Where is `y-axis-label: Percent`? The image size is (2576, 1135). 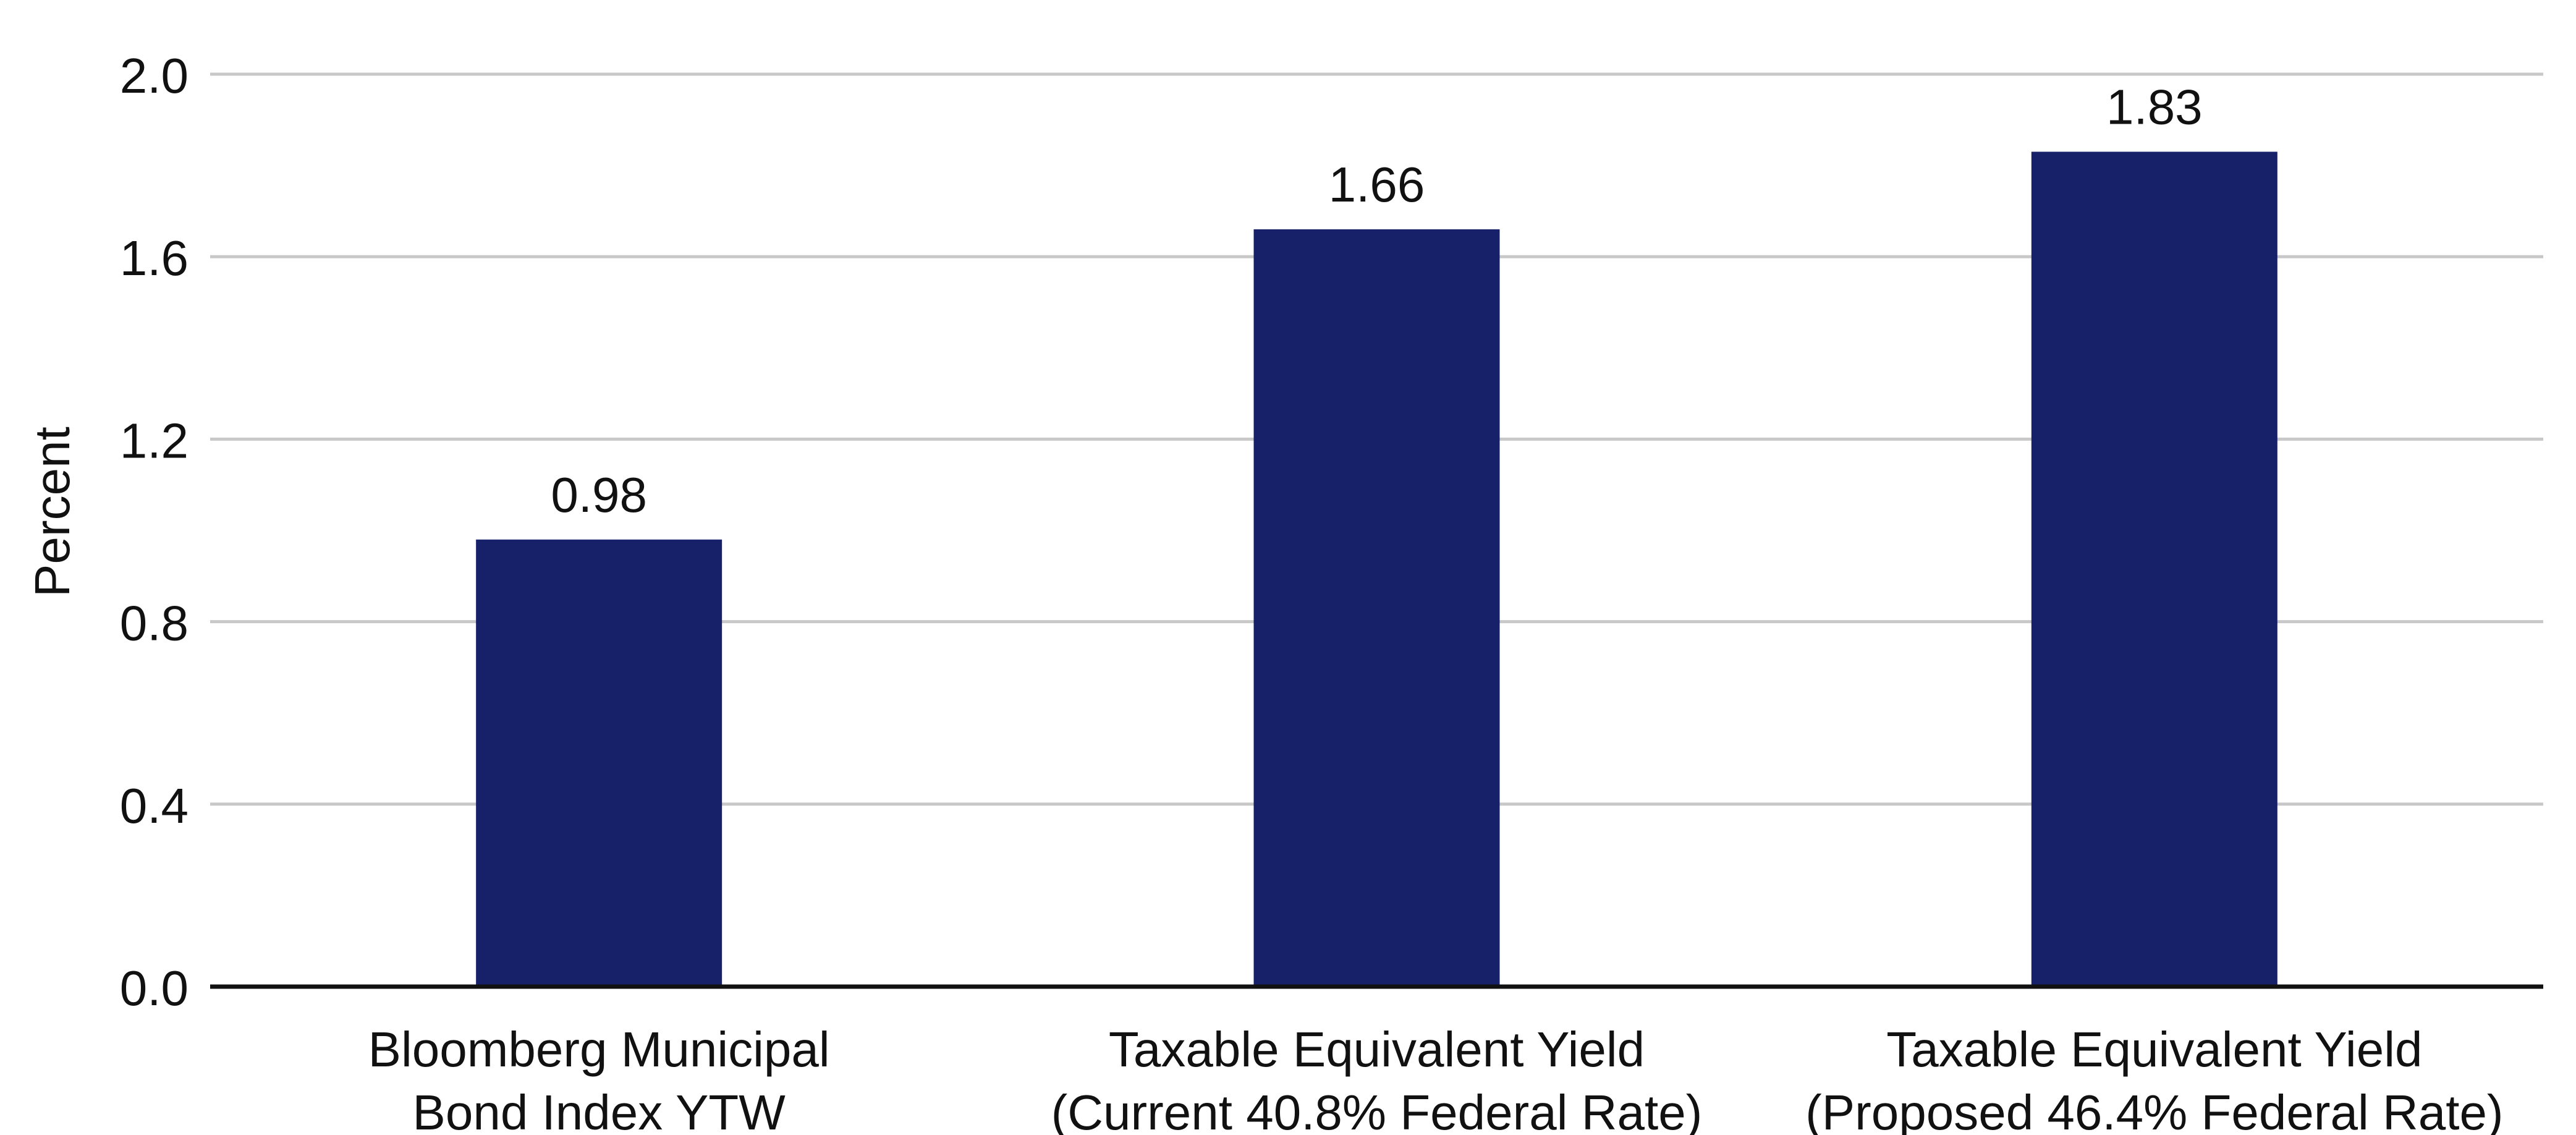 y-axis-label: Percent is located at coordinates (52, 512).